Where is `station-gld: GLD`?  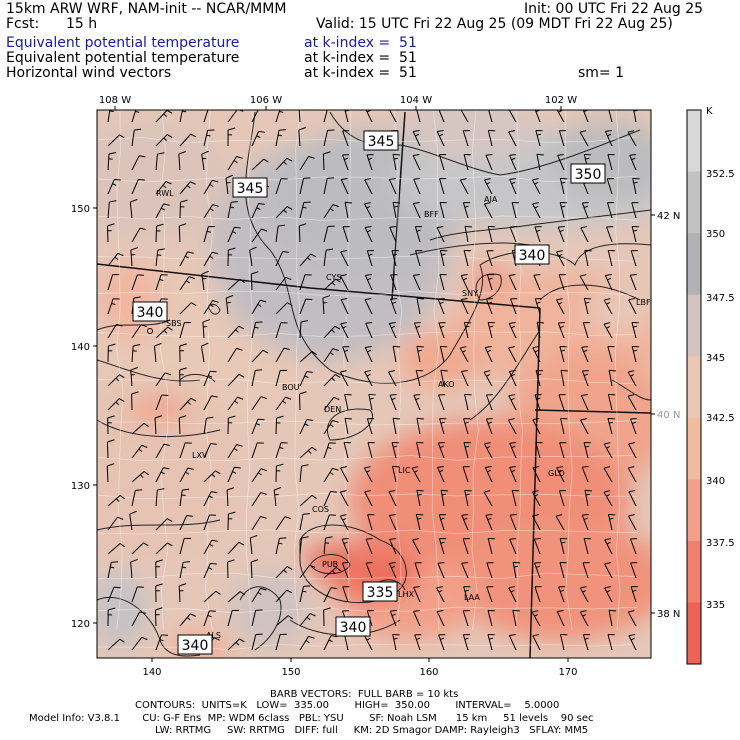
station-gld: GLD is located at coordinates (556, 473).